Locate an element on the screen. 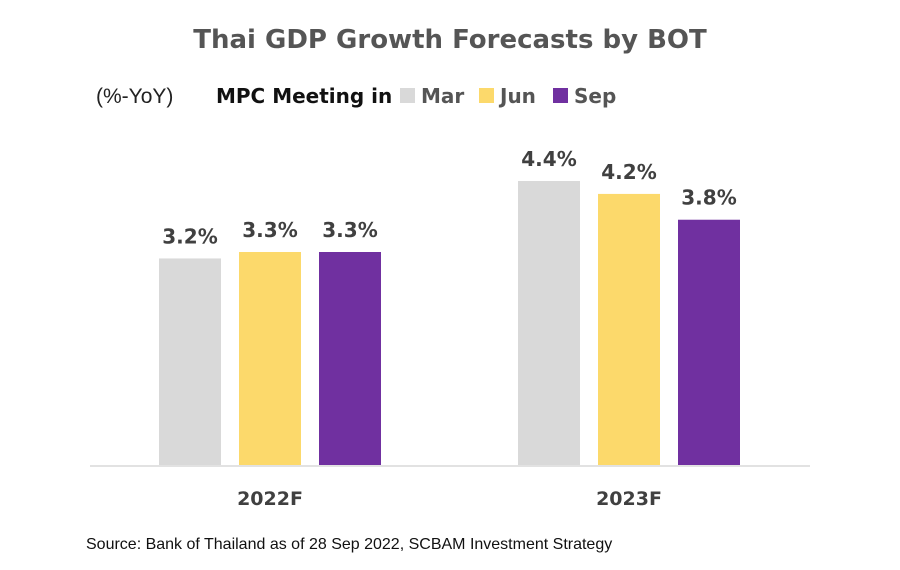 The image size is (900, 570). category-labels: 2022F 2023F is located at coordinates (449, 499).